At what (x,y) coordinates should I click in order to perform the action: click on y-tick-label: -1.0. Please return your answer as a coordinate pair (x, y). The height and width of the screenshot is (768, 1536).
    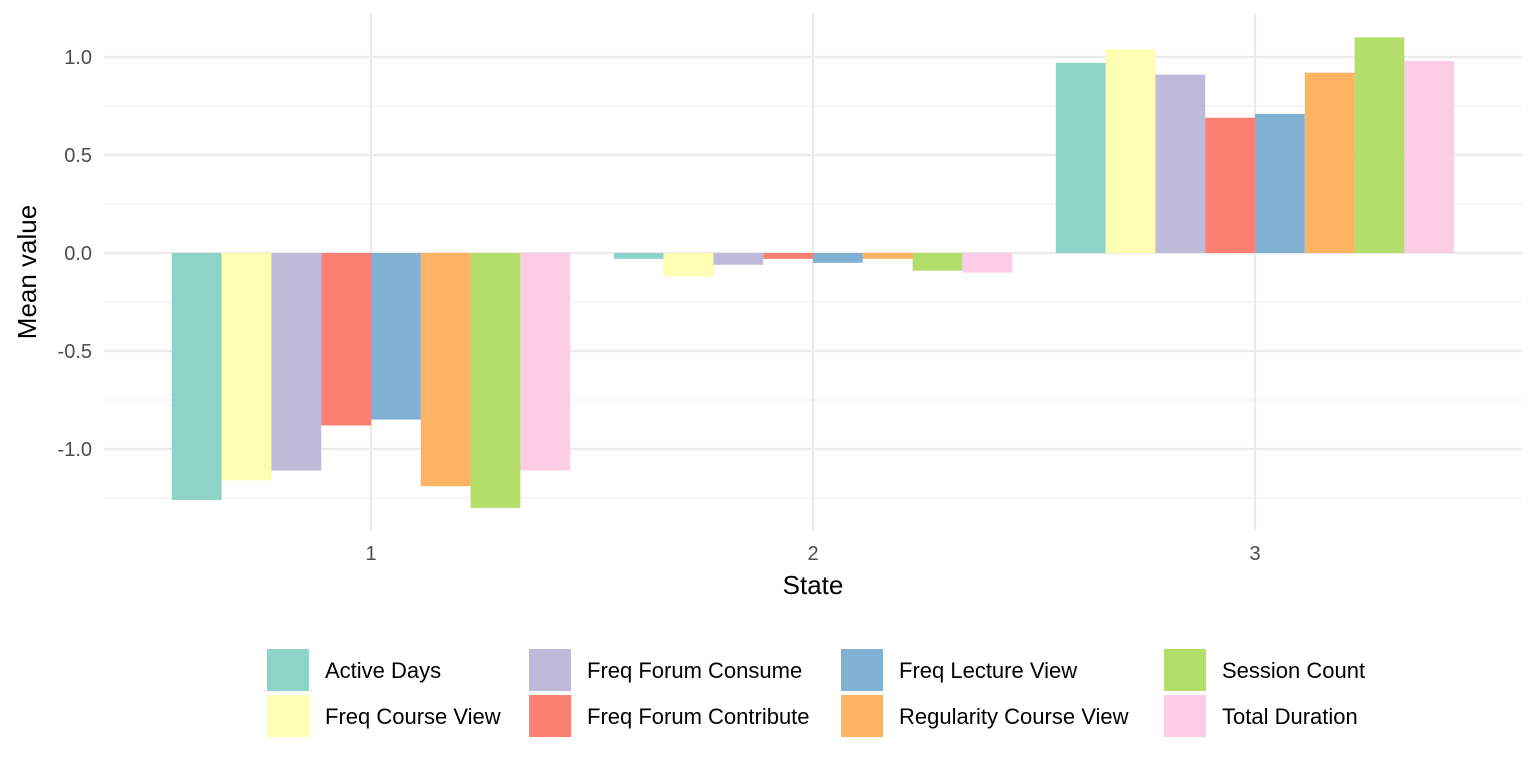
    Looking at the image, I should click on (75, 450).